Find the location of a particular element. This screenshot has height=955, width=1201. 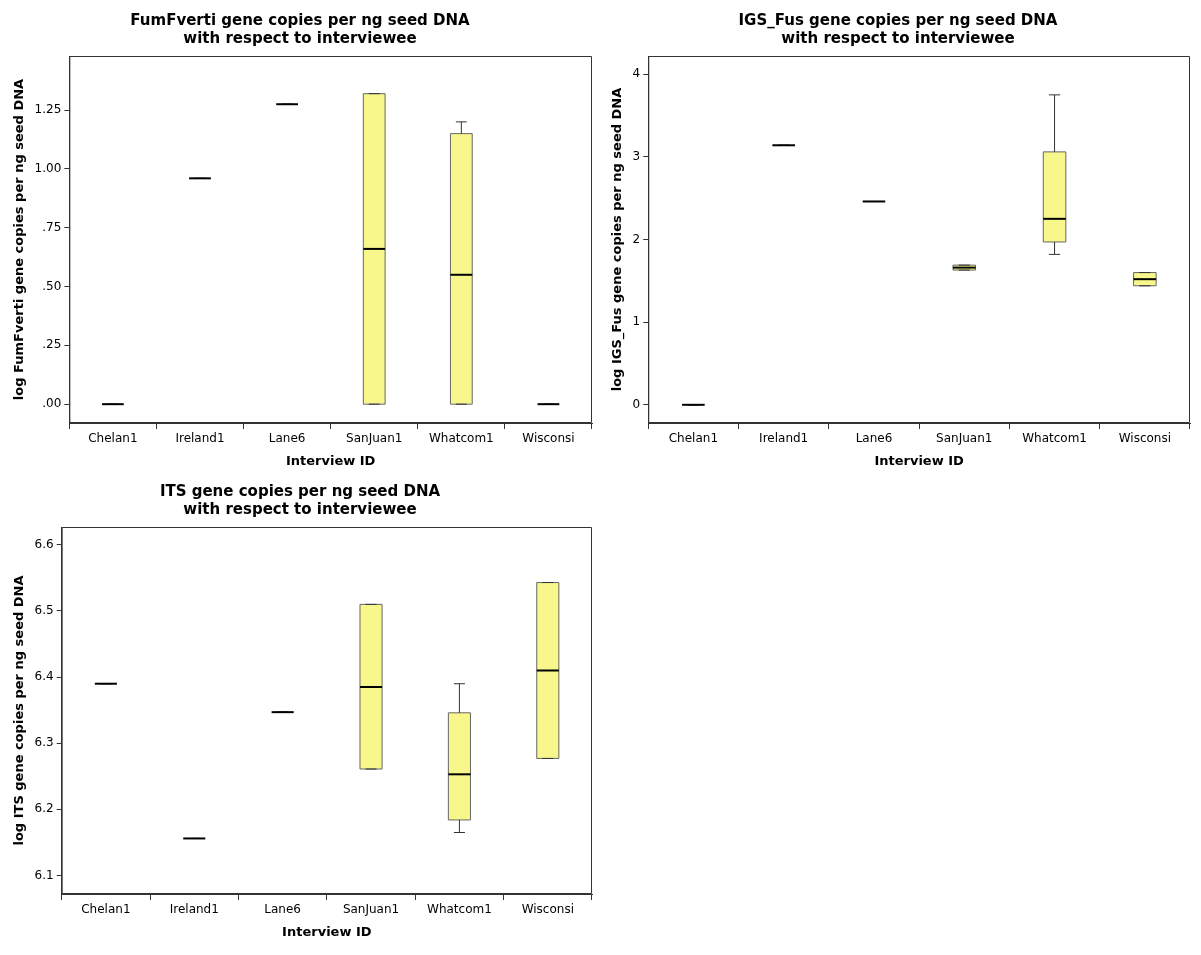

y-tick-label: 1 is located at coordinates (636, 321).